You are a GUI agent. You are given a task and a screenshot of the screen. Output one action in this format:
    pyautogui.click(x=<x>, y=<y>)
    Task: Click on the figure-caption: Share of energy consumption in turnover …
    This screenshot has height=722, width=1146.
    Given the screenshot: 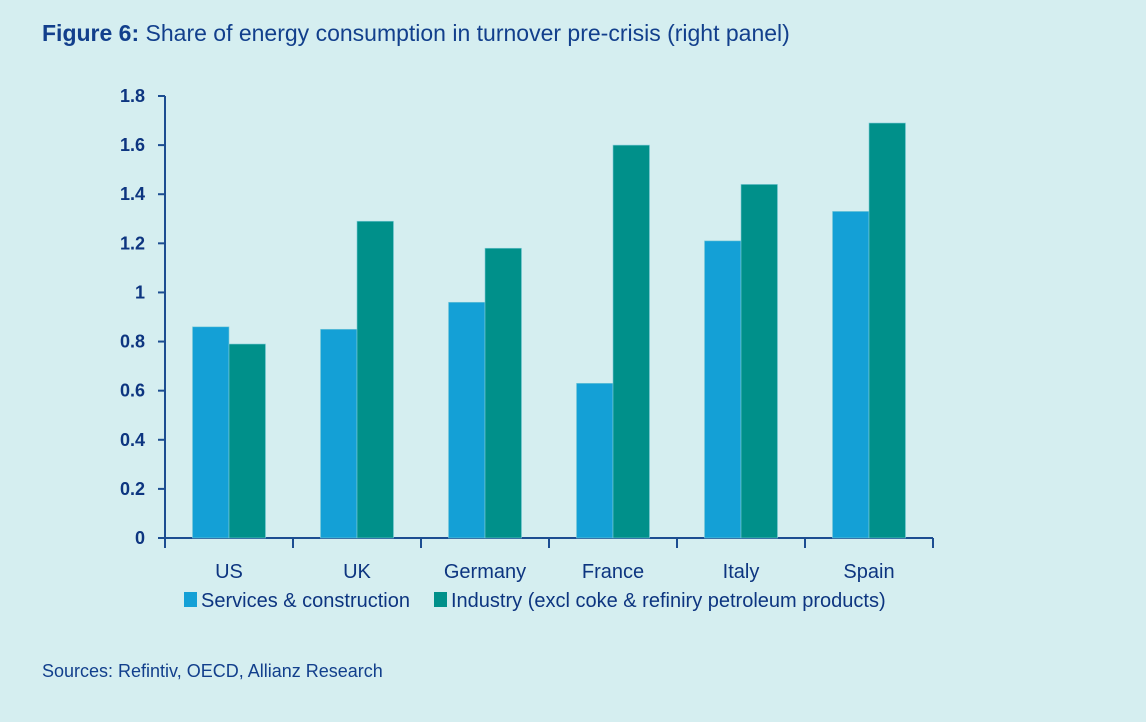 What is the action you would take?
    pyautogui.click(x=464, y=33)
    